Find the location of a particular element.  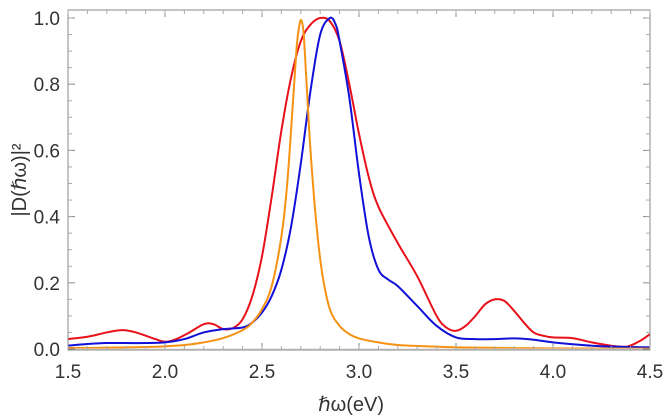

y-tick-label: 0.8 is located at coordinates (47, 85).